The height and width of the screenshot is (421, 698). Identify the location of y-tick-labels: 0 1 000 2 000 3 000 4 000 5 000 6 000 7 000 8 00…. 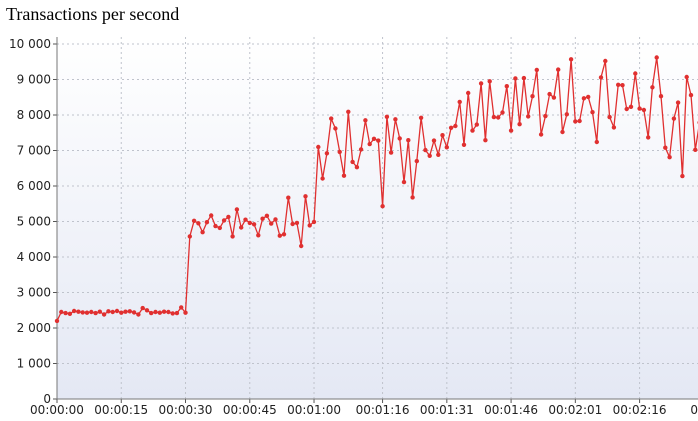
(30, 221).